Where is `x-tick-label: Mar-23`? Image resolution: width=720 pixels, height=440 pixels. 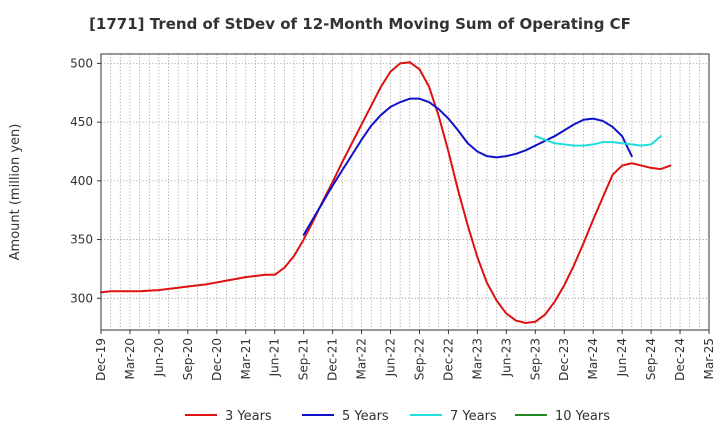 x-tick-label: Mar-23 is located at coordinates (477, 358).